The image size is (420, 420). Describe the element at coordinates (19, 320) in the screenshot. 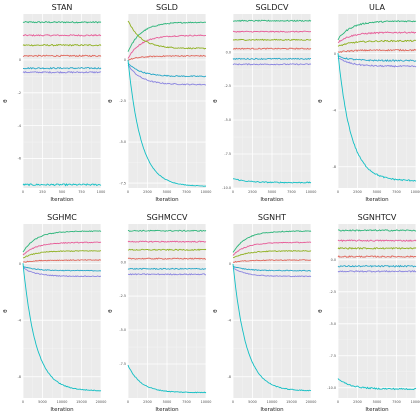

I see `y-tick-label: -4` at that location.